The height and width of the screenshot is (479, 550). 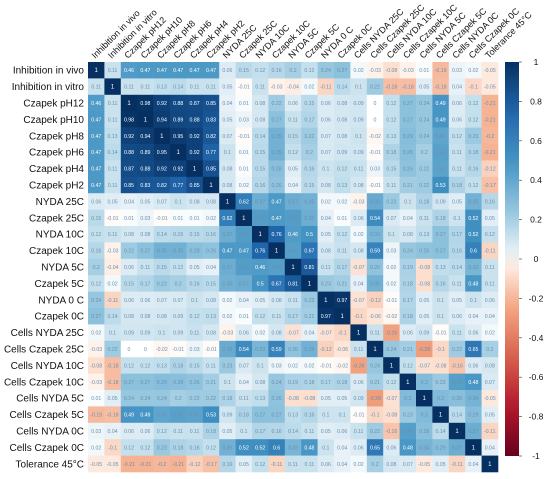 What do you see at coordinates (145, 399) in the screenshot?
I see `cell-value-label: 0.24` at bounding box center [145, 399].